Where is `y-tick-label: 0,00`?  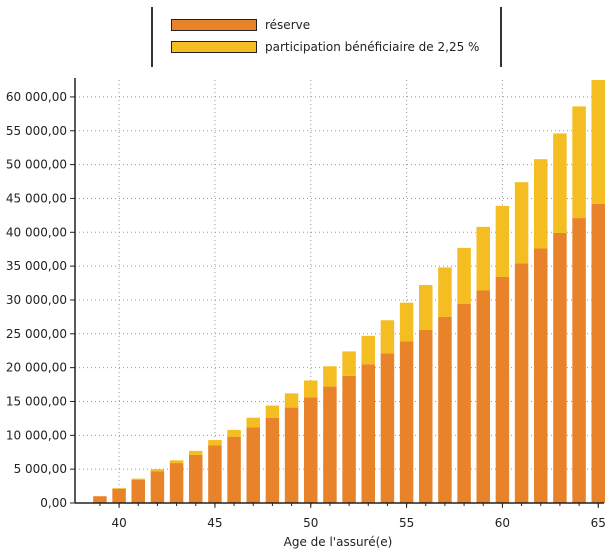
y-tick-label: 0,00 is located at coordinates (53, 503).